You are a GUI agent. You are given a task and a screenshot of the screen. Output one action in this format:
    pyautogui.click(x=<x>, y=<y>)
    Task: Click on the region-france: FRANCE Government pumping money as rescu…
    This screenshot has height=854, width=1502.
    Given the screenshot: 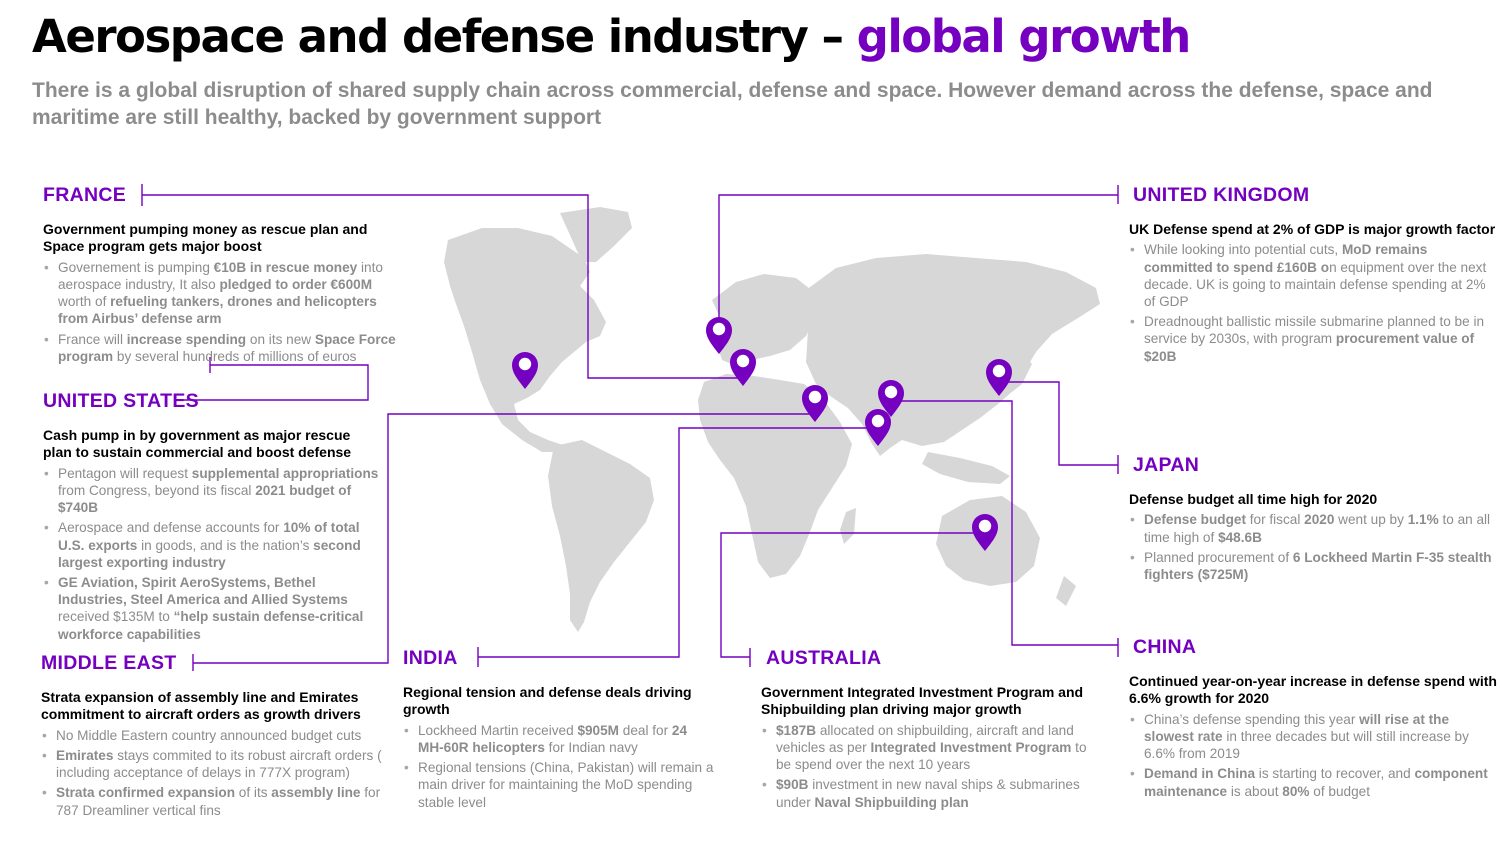 What is the action you would take?
    pyautogui.click(x=223, y=275)
    